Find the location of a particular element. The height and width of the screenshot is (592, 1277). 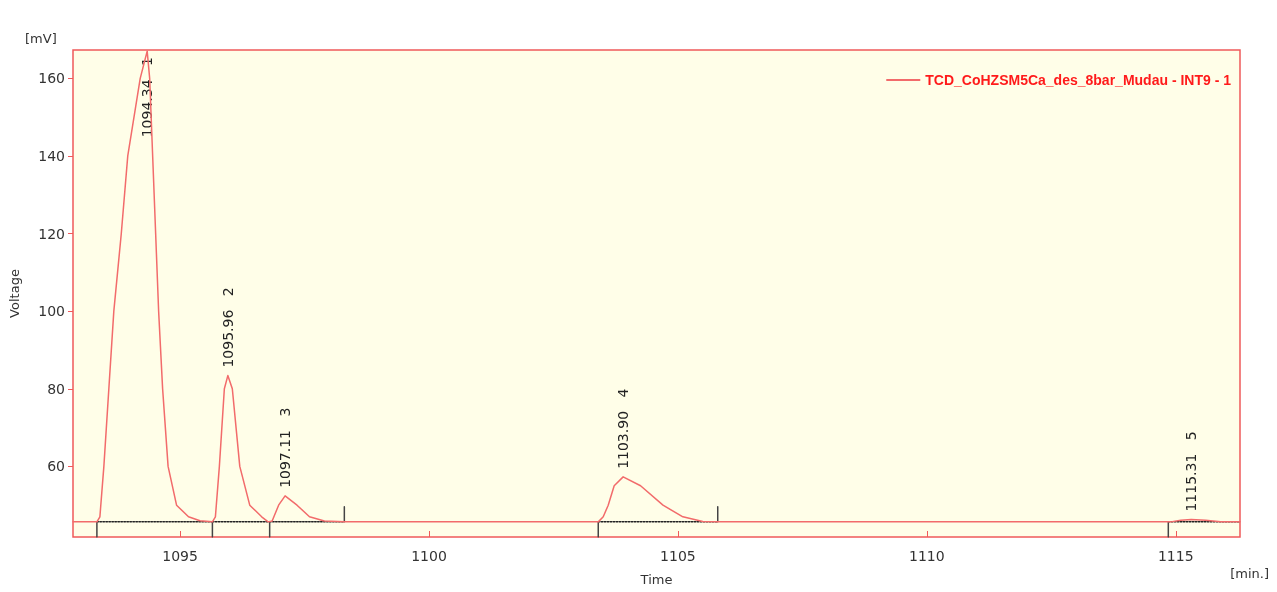

y-tick-label: 60 is located at coordinates (56, 466).